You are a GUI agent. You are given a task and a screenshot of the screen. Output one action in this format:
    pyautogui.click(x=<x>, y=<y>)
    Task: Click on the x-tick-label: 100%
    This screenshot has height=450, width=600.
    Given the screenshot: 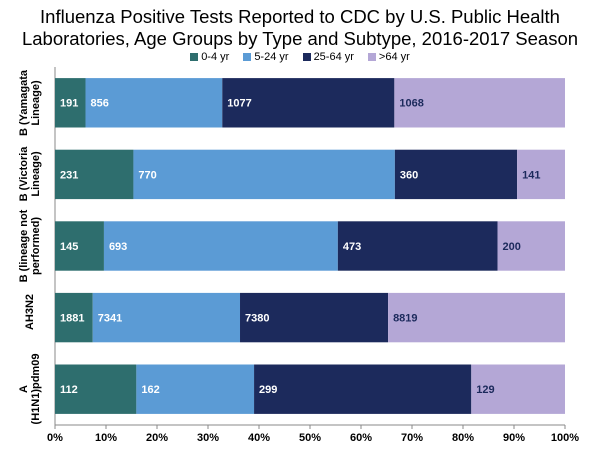 What is the action you would take?
    pyautogui.click(x=565, y=438)
    